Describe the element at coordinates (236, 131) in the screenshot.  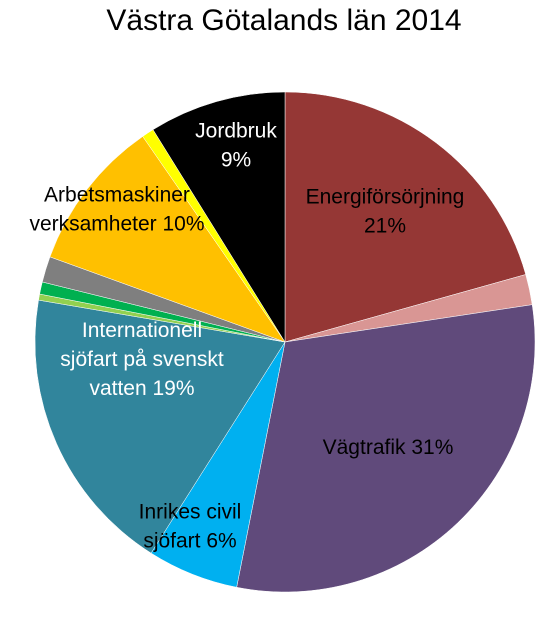
I see `slice-label-line: Jordbruk` at that location.